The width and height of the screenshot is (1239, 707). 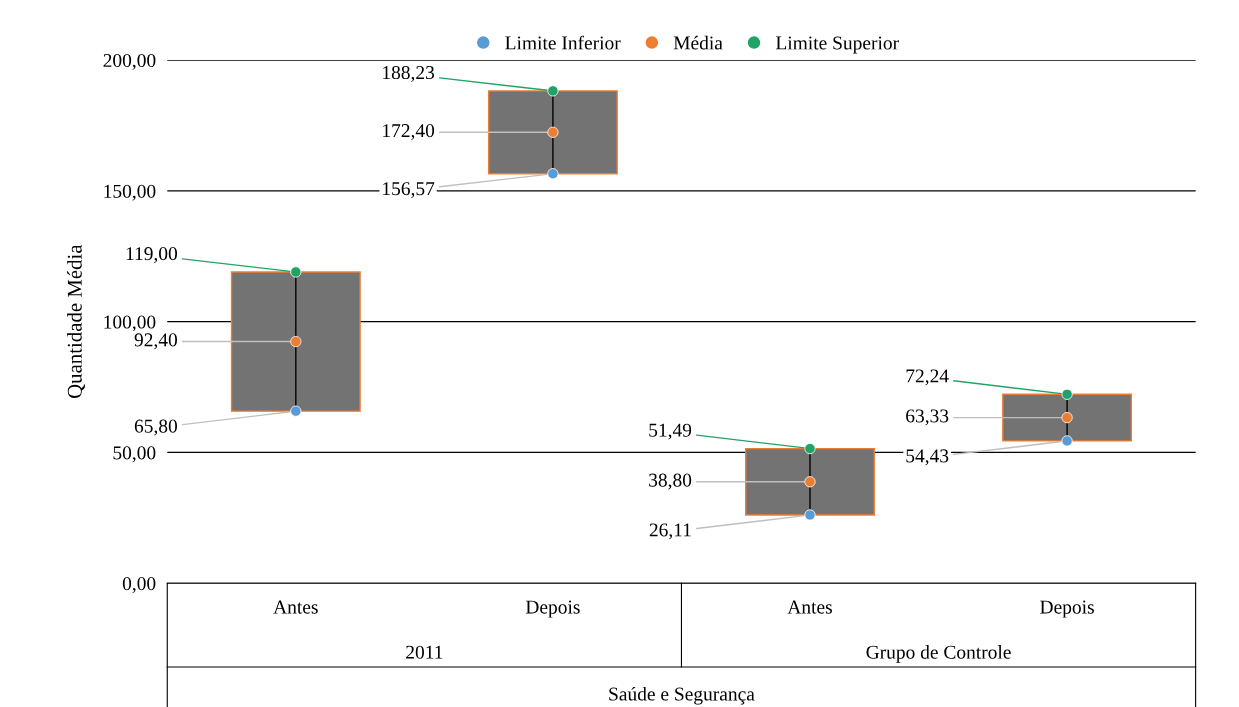 What do you see at coordinates (670, 431) in the screenshot?
I see `data-label: 51,49` at bounding box center [670, 431].